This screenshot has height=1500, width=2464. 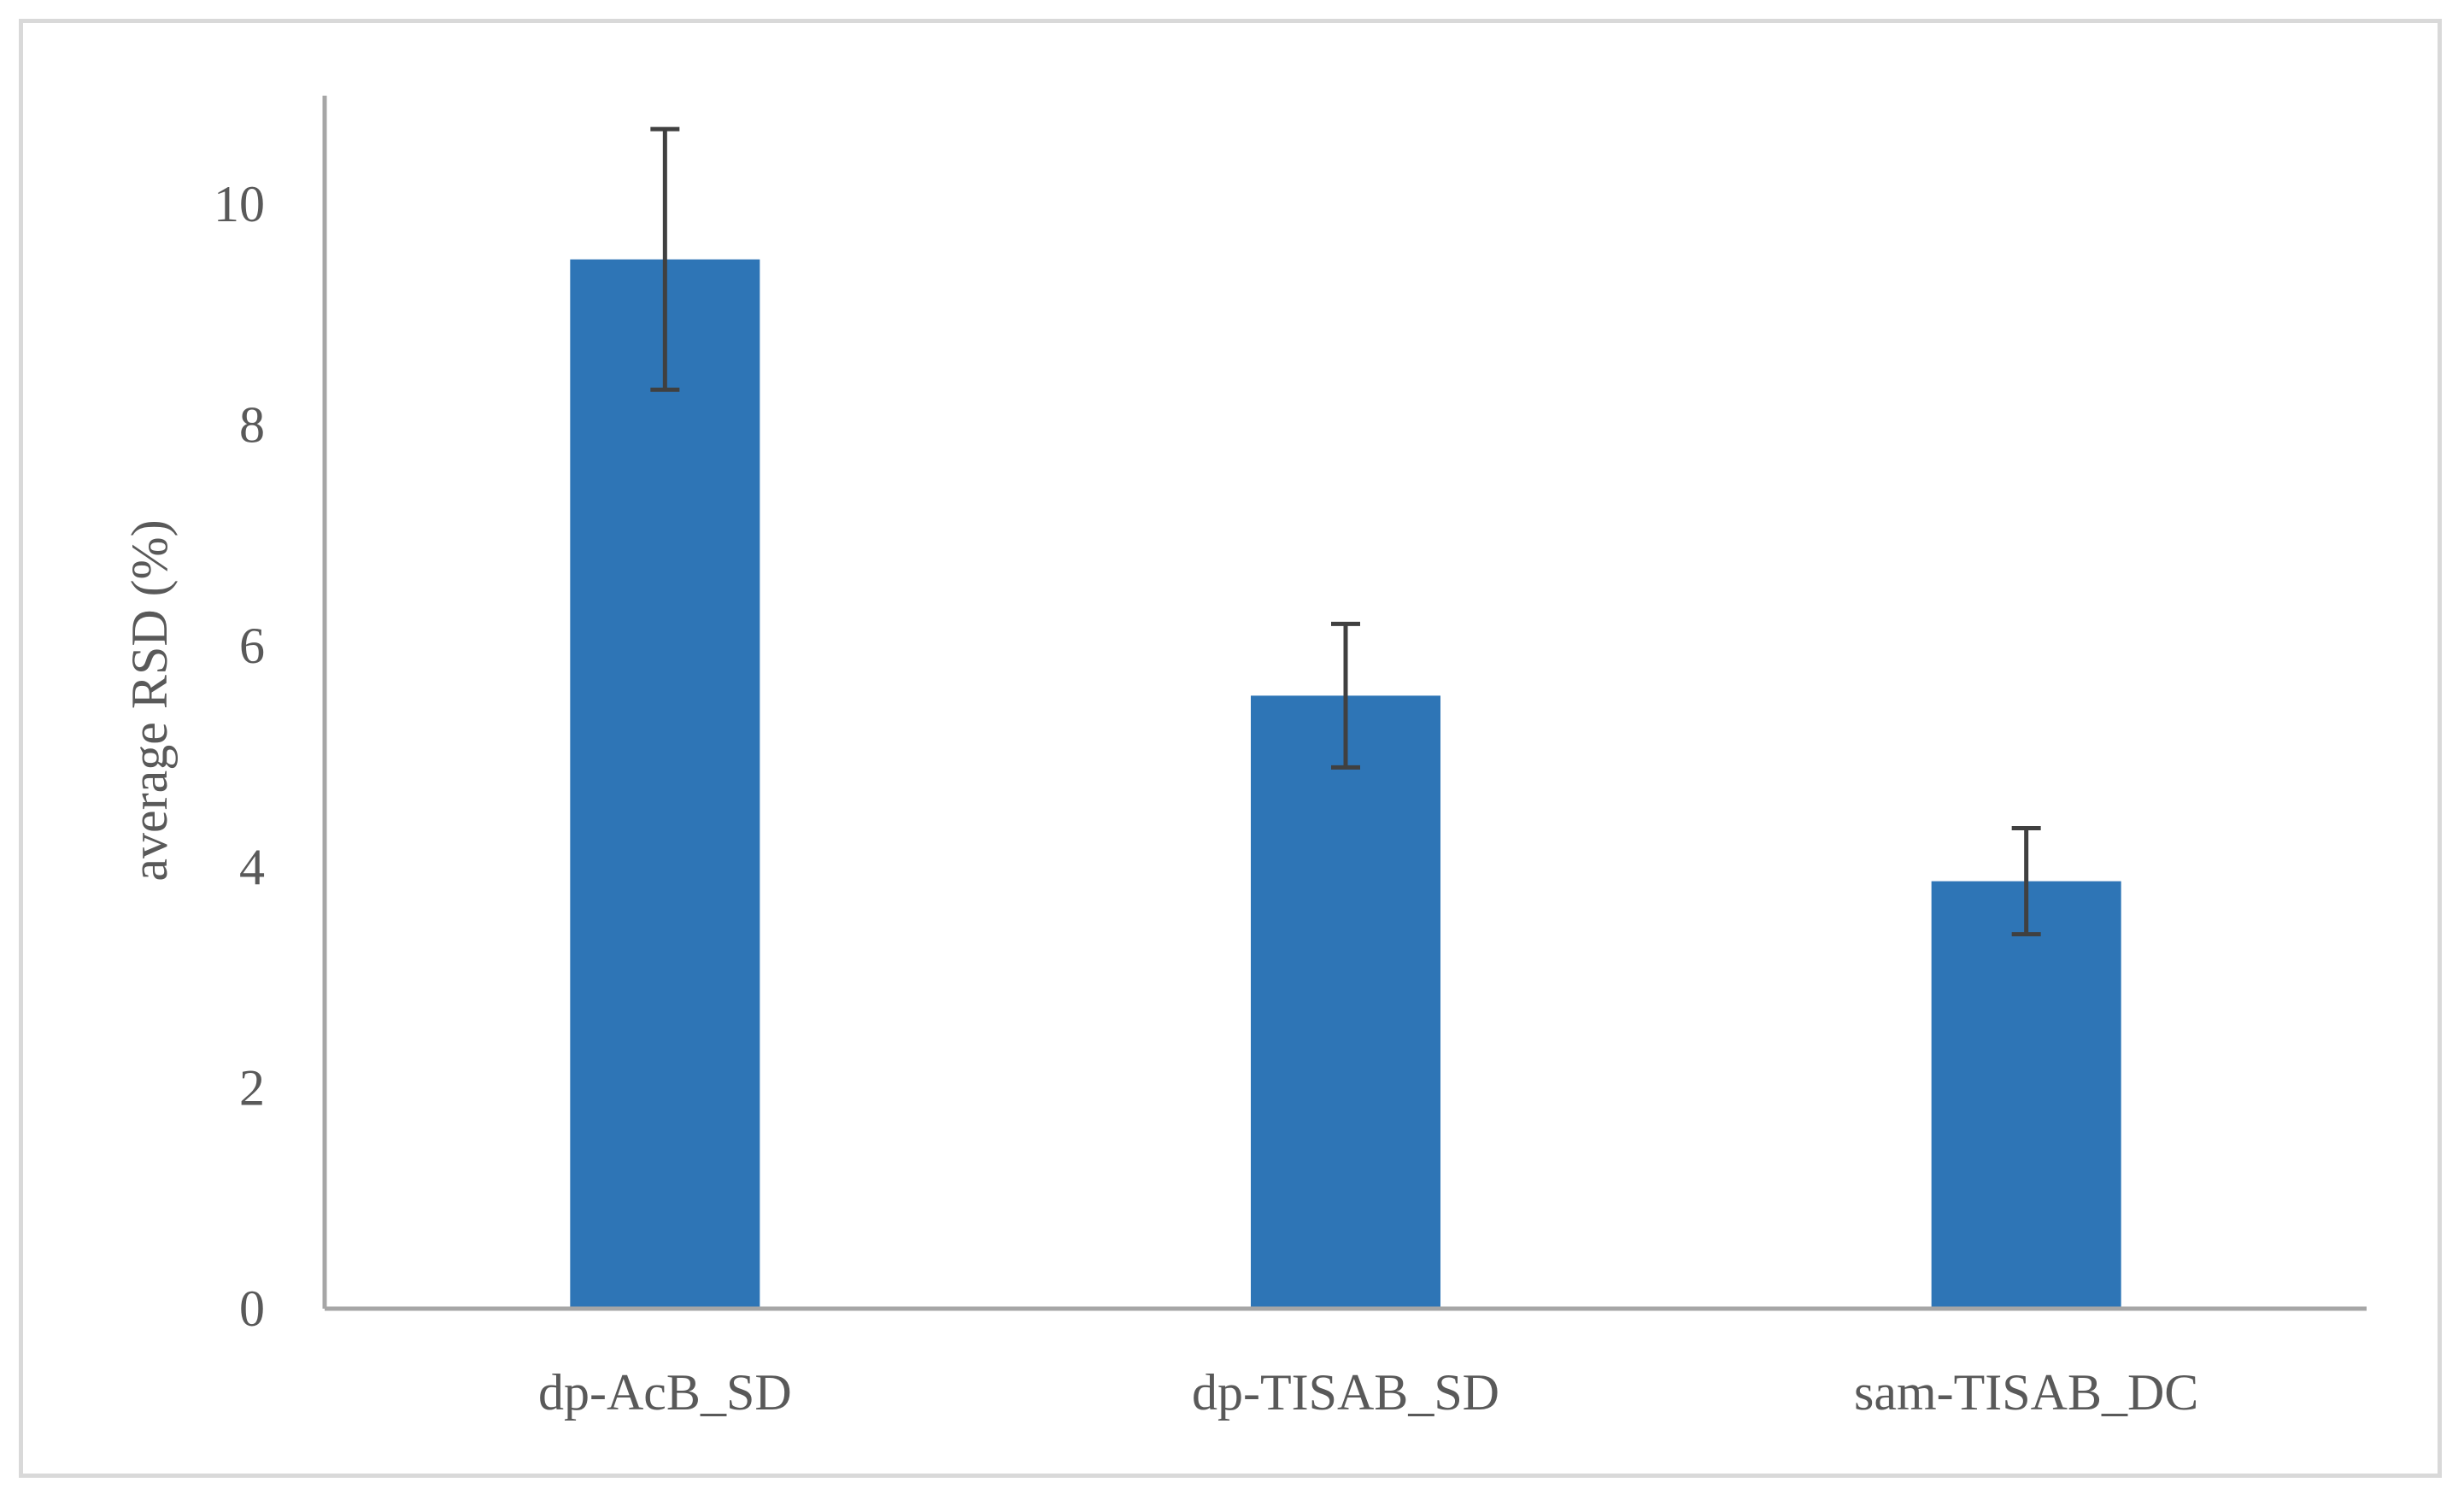 What do you see at coordinates (252, 646) in the screenshot?
I see `y-tick-label: 6` at bounding box center [252, 646].